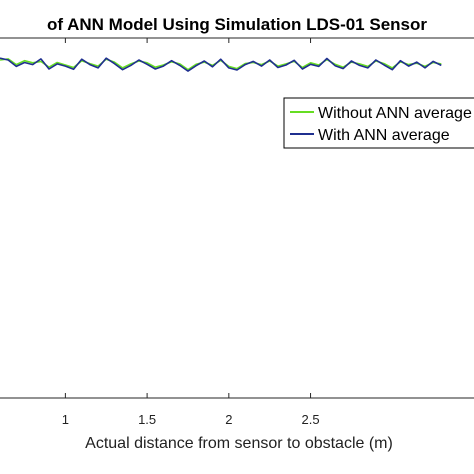 The image size is (474, 474). Describe the element at coordinates (191, 419) in the screenshot. I see `x-tick-labels: 1 1.5 2 2.5` at that location.